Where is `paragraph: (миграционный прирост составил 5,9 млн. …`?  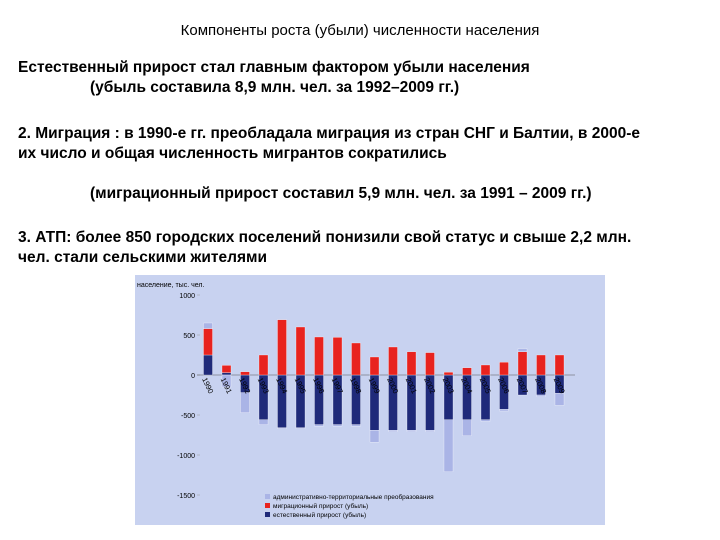
paragraph: (миграционный прирост составил 5,9 млн. … is located at coordinates (341, 193).